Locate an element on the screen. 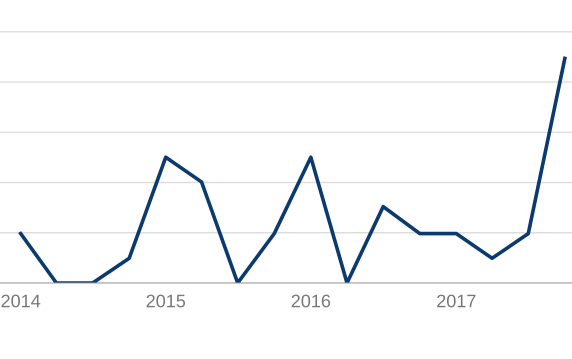  x-tick-label: 2017 is located at coordinates (456, 301).